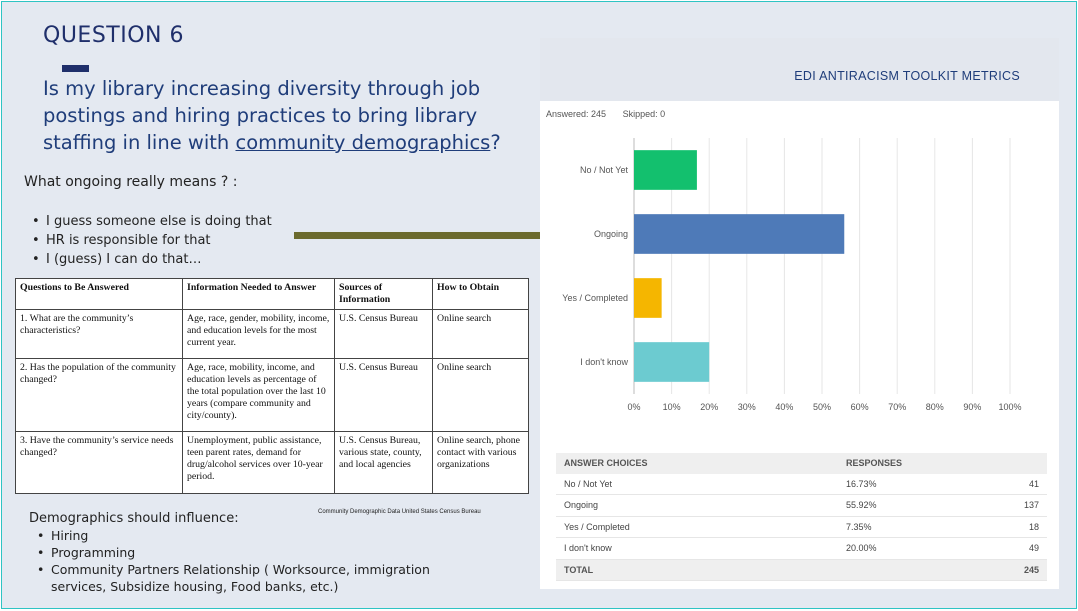  I want to click on total-label: TOTAL, so click(697, 570).